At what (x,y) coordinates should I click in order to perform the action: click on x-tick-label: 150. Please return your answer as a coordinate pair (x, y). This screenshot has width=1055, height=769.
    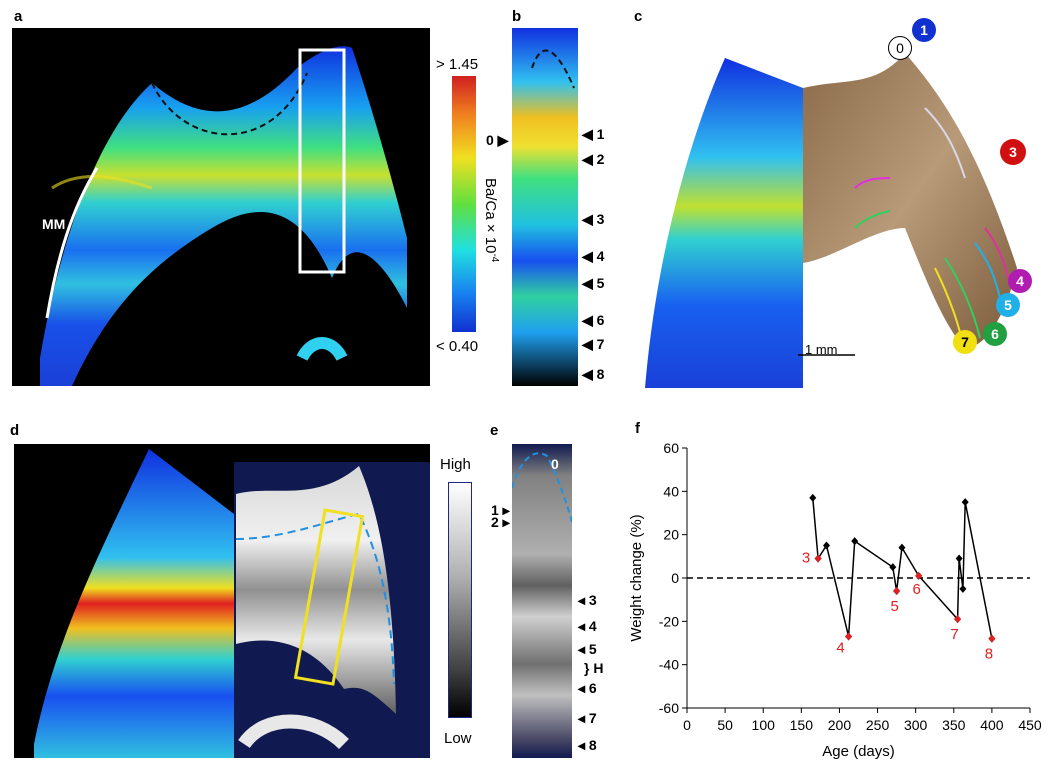
    Looking at the image, I should click on (802, 725).